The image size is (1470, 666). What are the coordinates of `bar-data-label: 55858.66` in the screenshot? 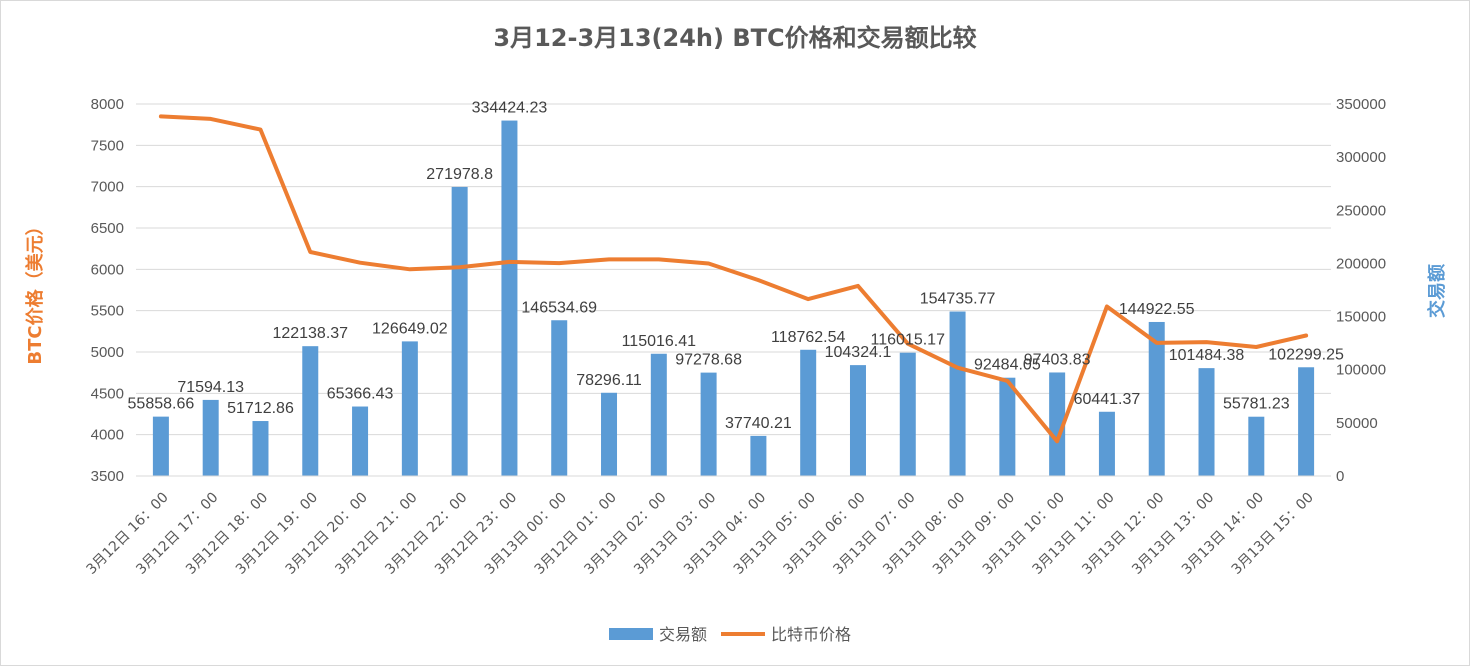 It's located at (161, 404).